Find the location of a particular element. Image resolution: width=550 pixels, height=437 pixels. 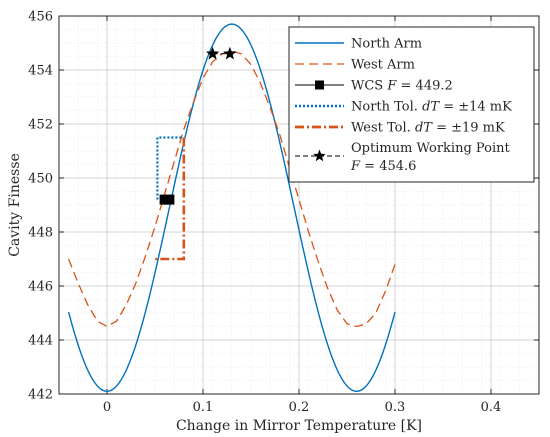

x-tick-label: 0.4 is located at coordinates (491, 407).